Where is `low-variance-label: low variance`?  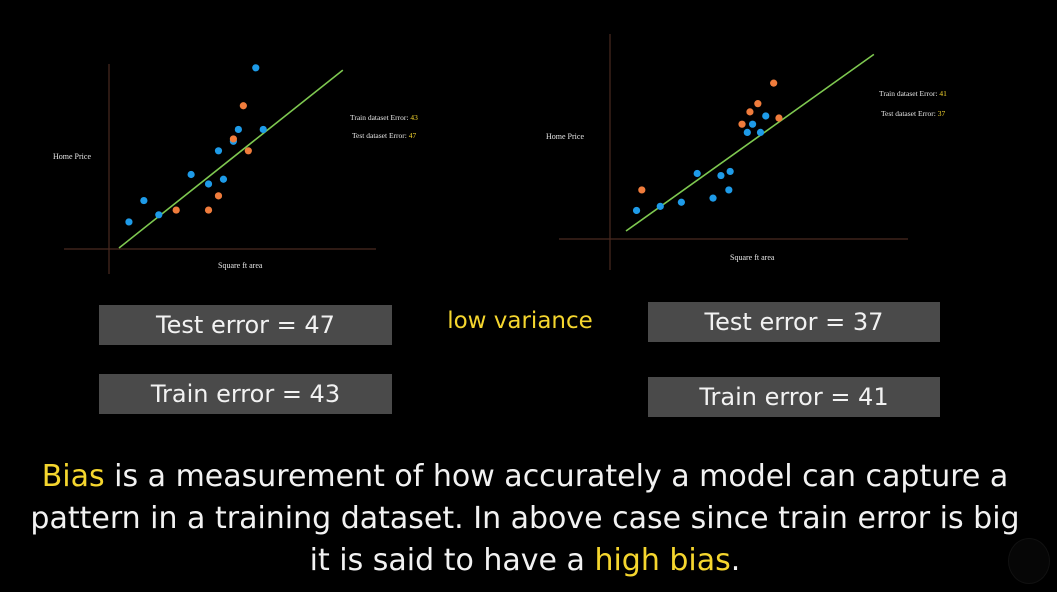
low-variance-label: low variance is located at coordinates (520, 321).